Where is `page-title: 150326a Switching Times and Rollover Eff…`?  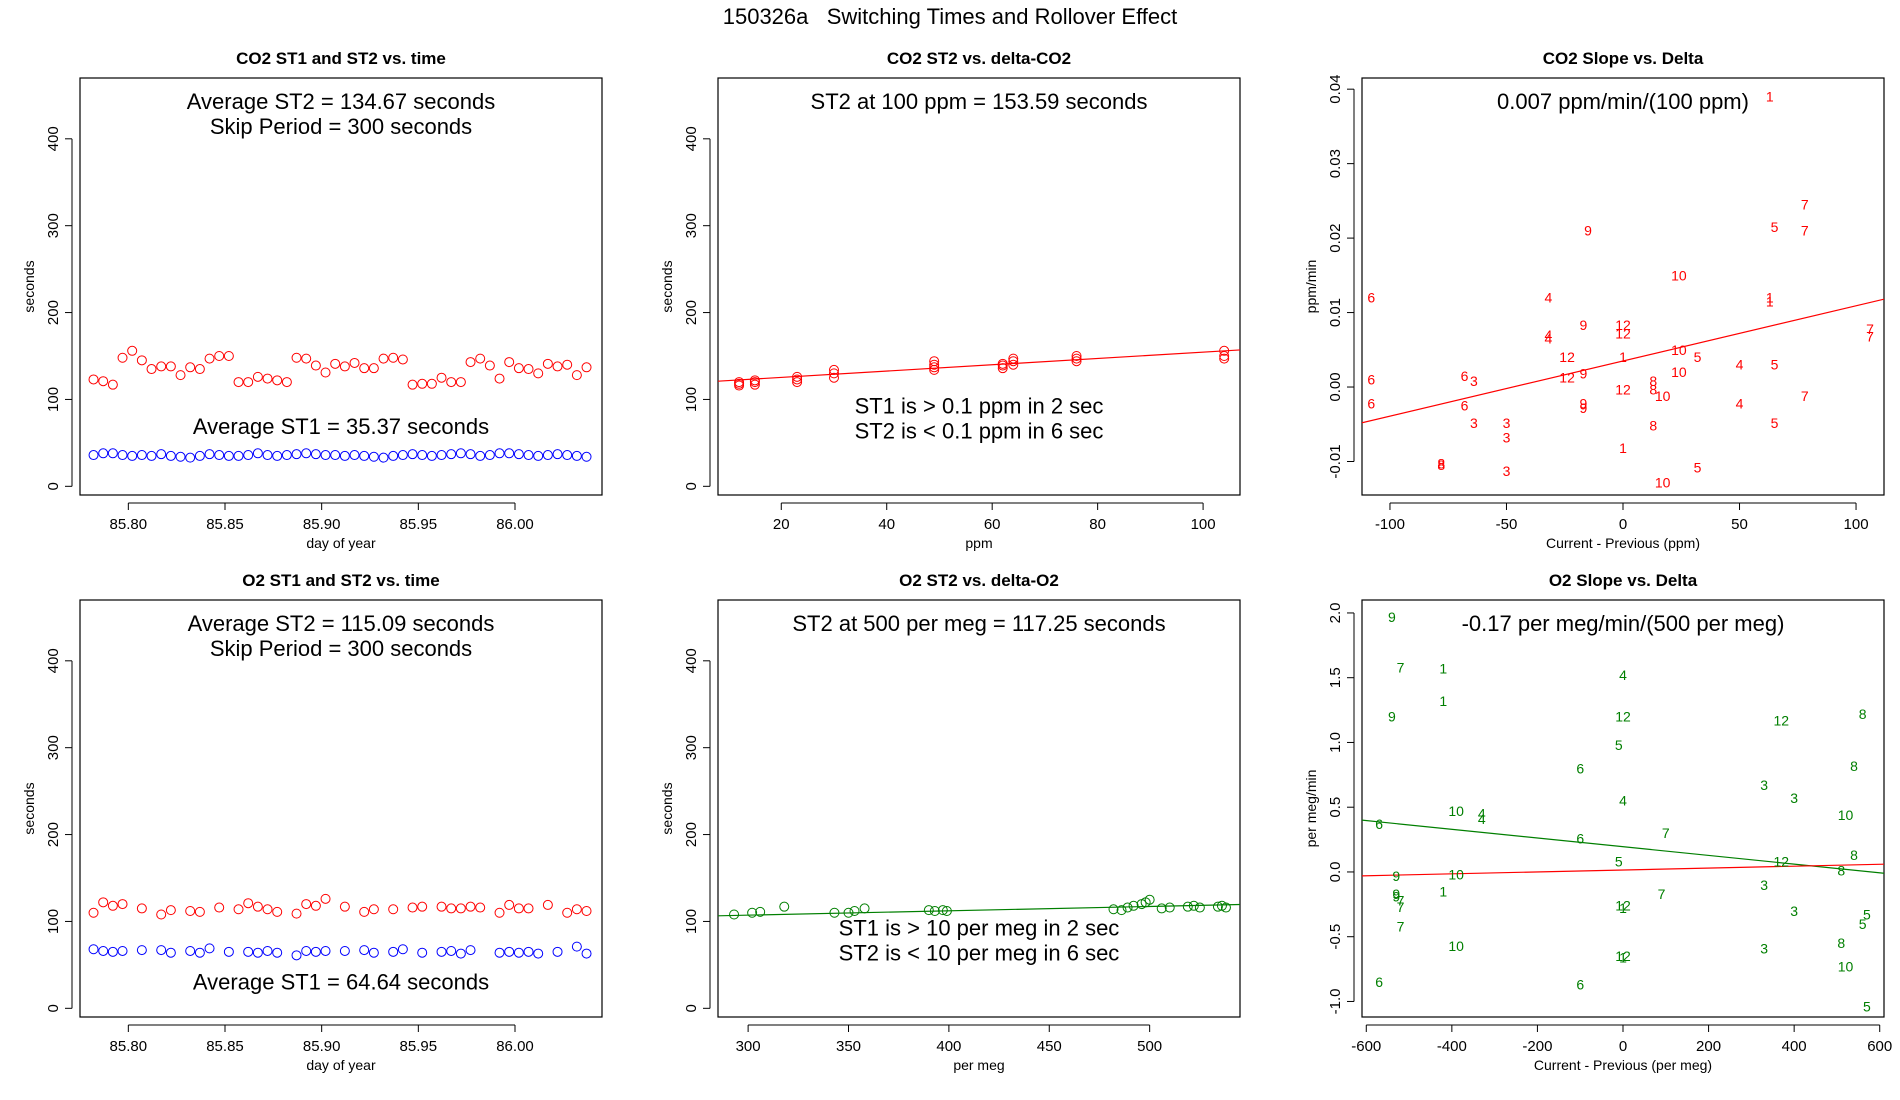 page-title: 150326a Switching Times and Rollover Eff… is located at coordinates (950, 16).